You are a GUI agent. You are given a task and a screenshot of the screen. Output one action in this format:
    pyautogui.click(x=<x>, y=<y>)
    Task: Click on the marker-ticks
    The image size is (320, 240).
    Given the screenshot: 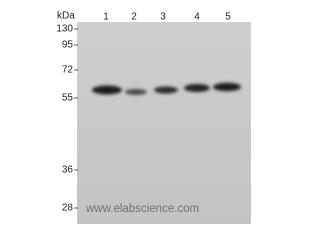 What is the action you would take?
    pyautogui.click(x=76, y=118)
    